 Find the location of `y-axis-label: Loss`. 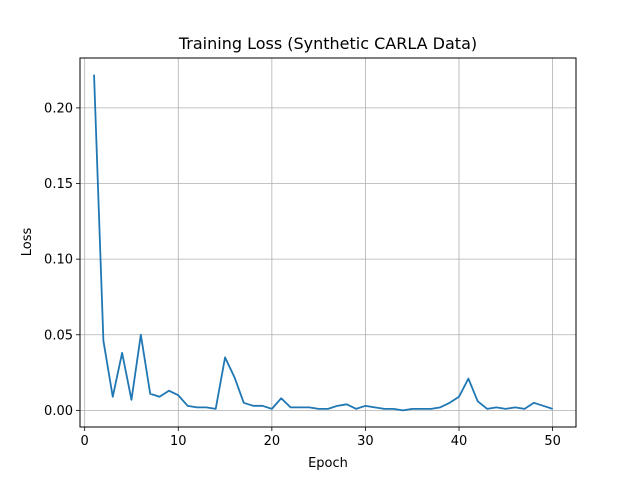

y-axis-label: Loss is located at coordinates (27, 242).